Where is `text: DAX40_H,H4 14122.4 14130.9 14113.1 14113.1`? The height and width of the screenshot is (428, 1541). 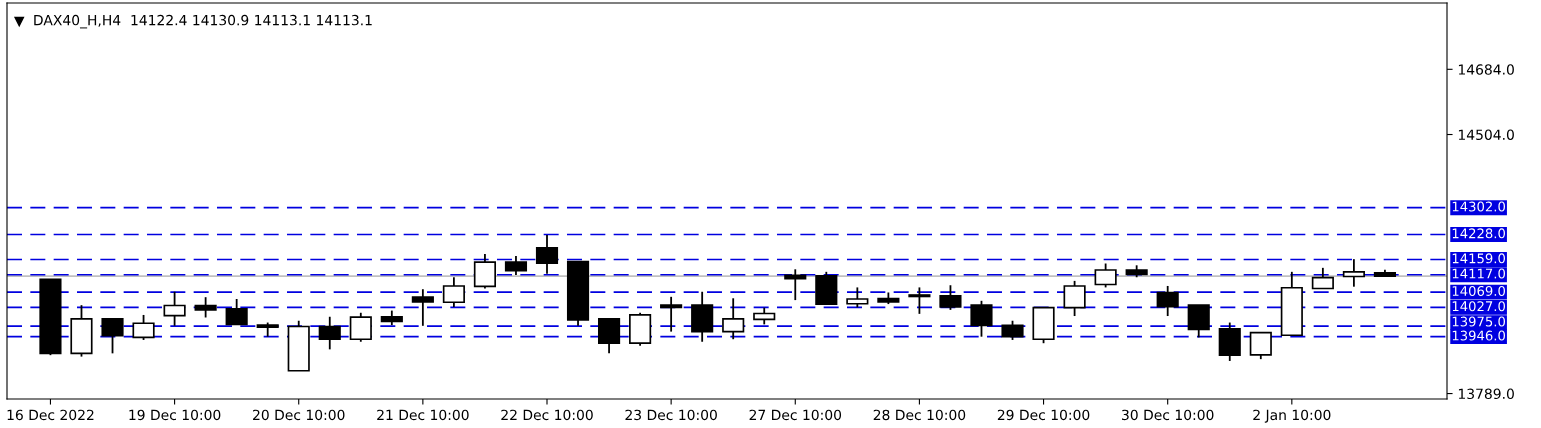
text: DAX40_H,H4 14122.4 14130.9 14113.1 14113.1 is located at coordinates (203, 21).